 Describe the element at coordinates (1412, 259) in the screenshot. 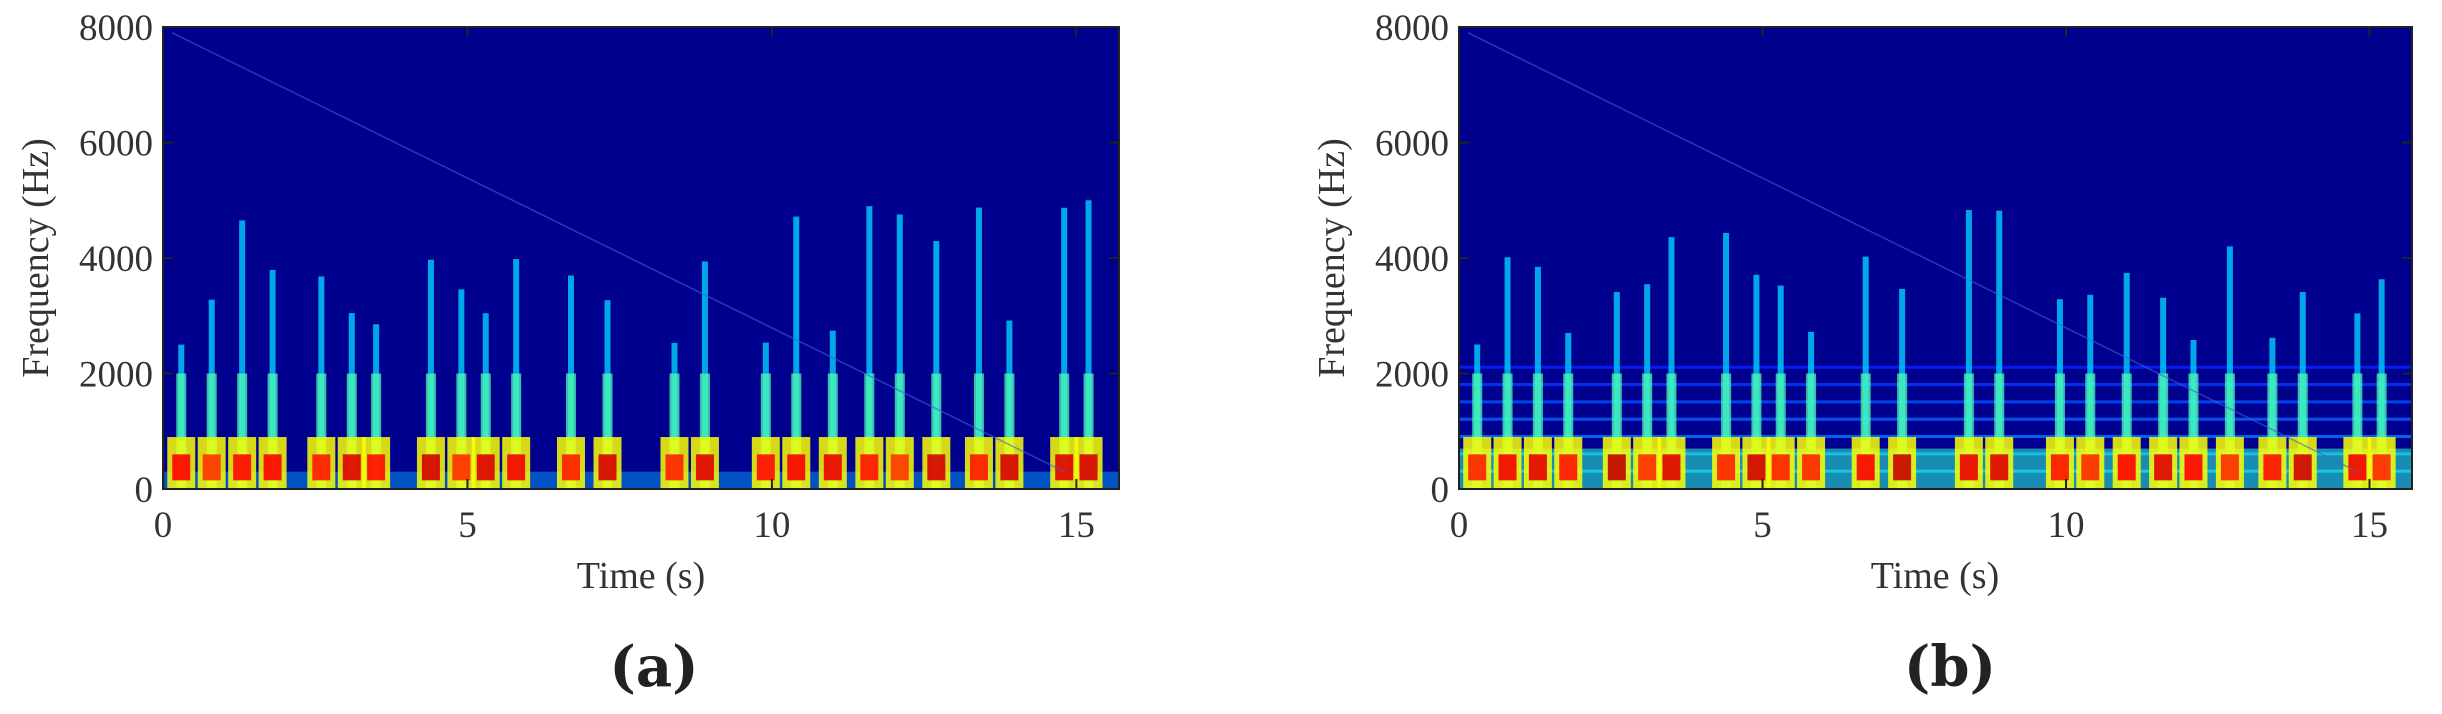

I see `y-tick-label: 4000` at that location.